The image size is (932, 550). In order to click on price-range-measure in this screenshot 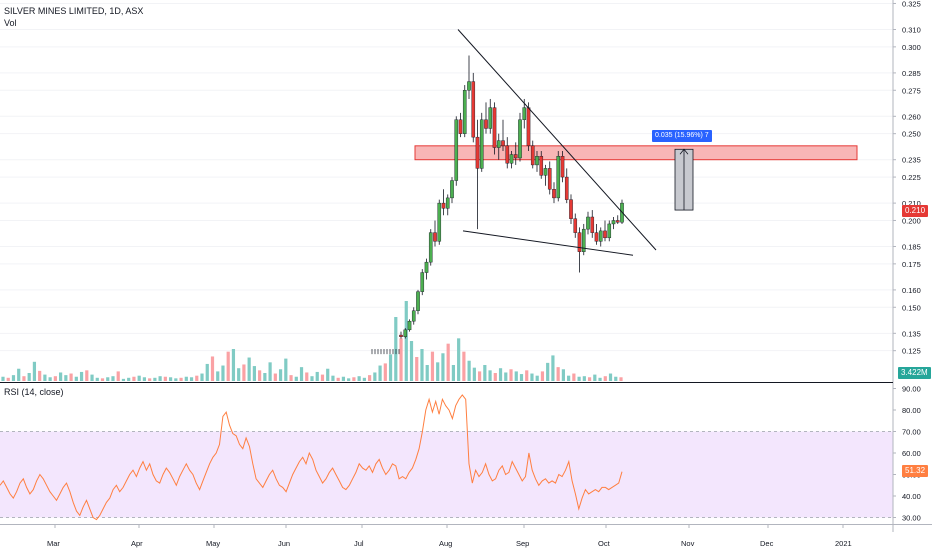, I will do `click(684, 179)`.